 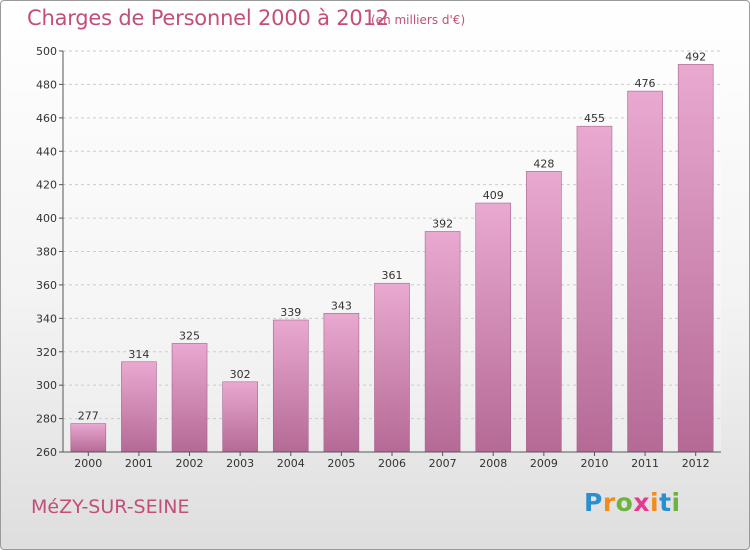 I want to click on bar-2005, so click(x=341, y=383).